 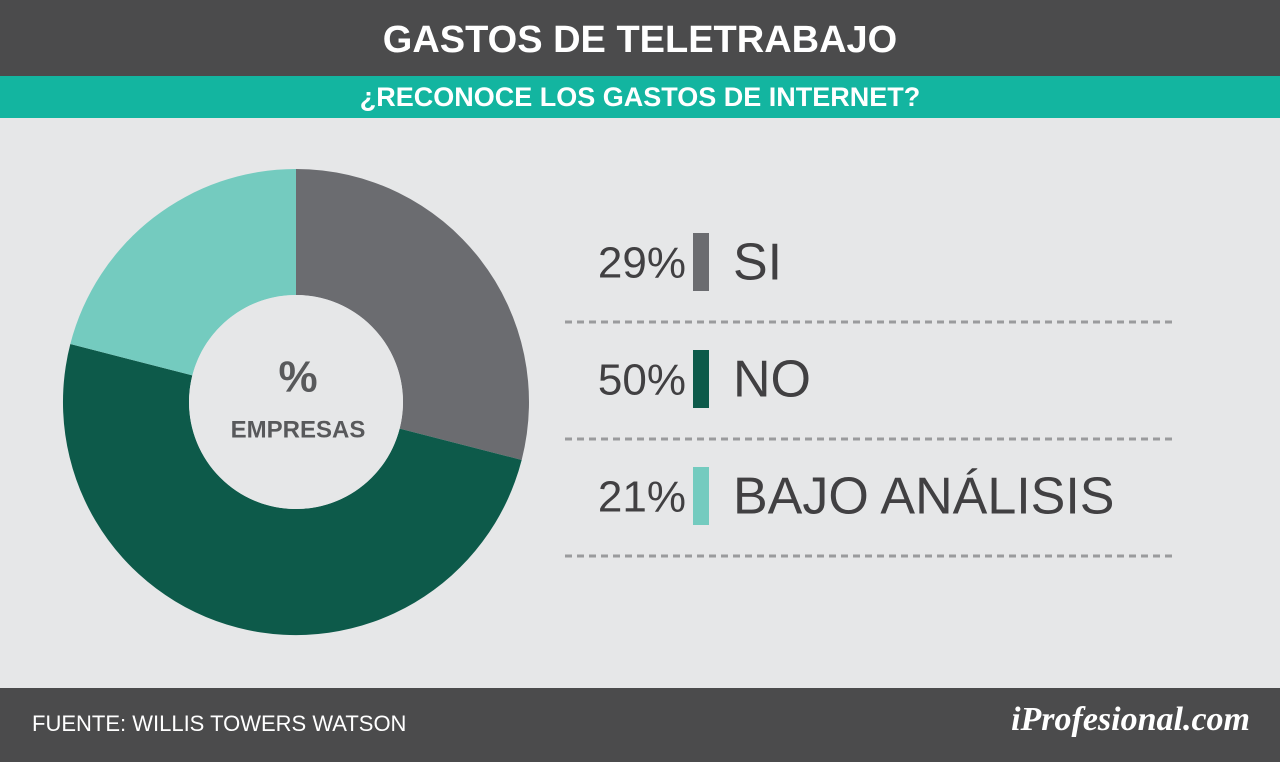 I want to click on subheader, so click(x=640, y=97).